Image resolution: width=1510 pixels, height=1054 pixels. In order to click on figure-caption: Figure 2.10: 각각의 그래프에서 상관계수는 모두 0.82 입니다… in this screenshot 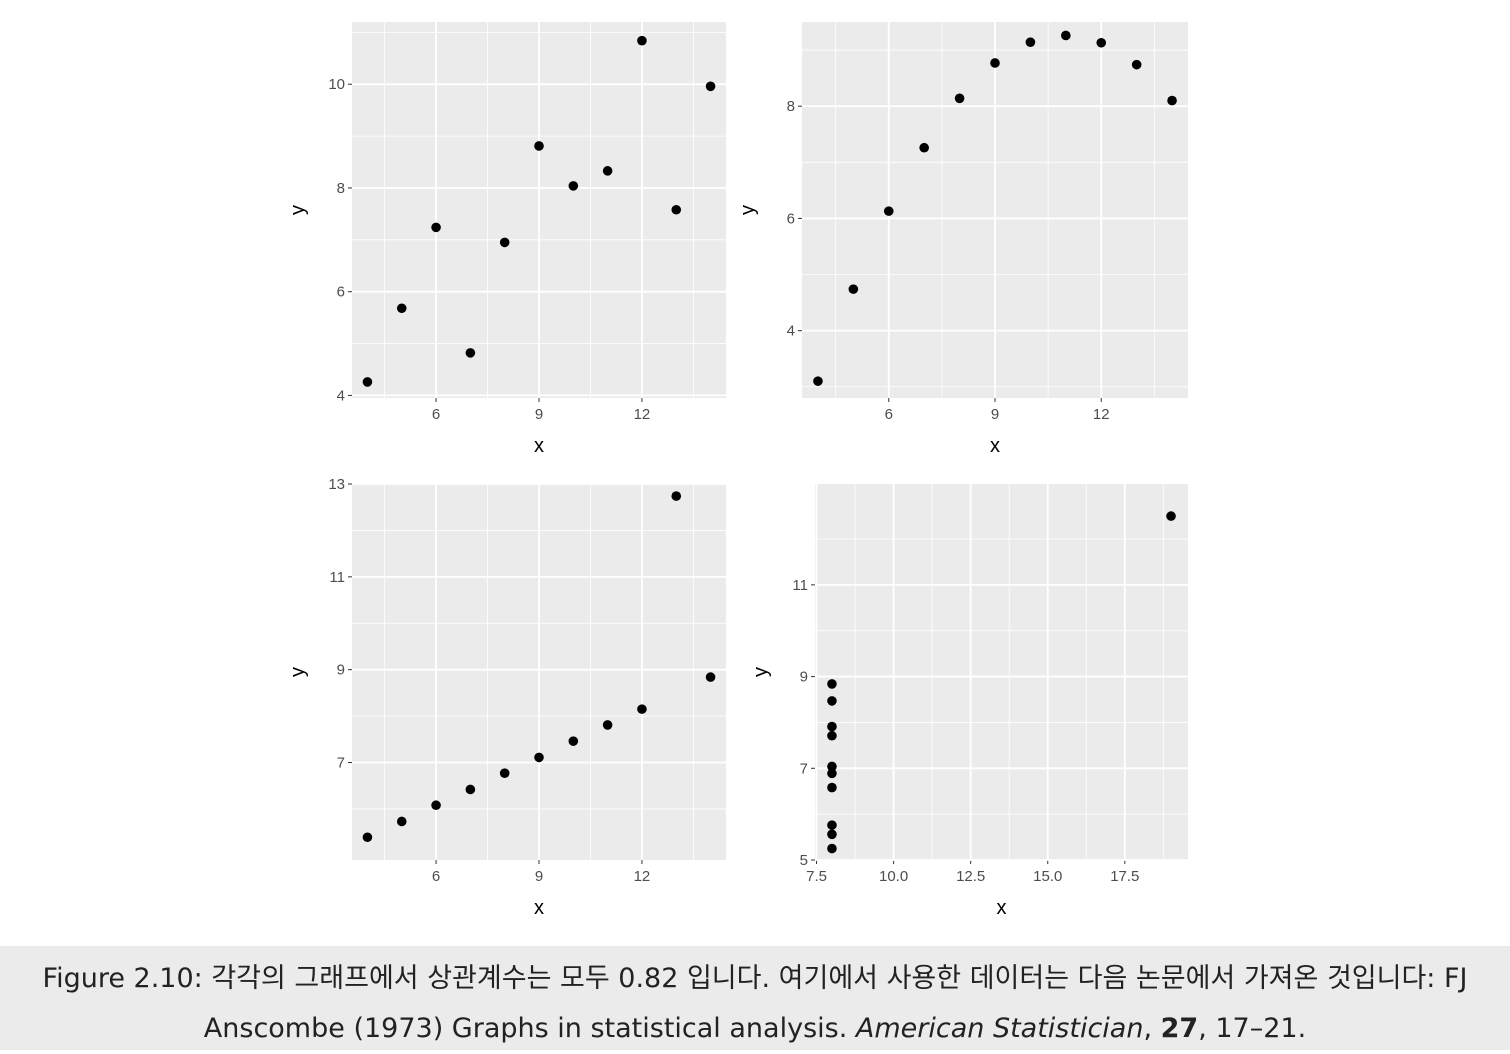, I will do `click(755, 998)`.